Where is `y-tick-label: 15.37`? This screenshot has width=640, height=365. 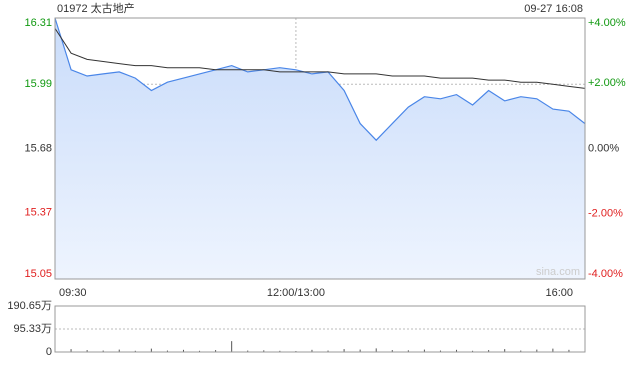
y-tick-label: 15.37 is located at coordinates (38, 213).